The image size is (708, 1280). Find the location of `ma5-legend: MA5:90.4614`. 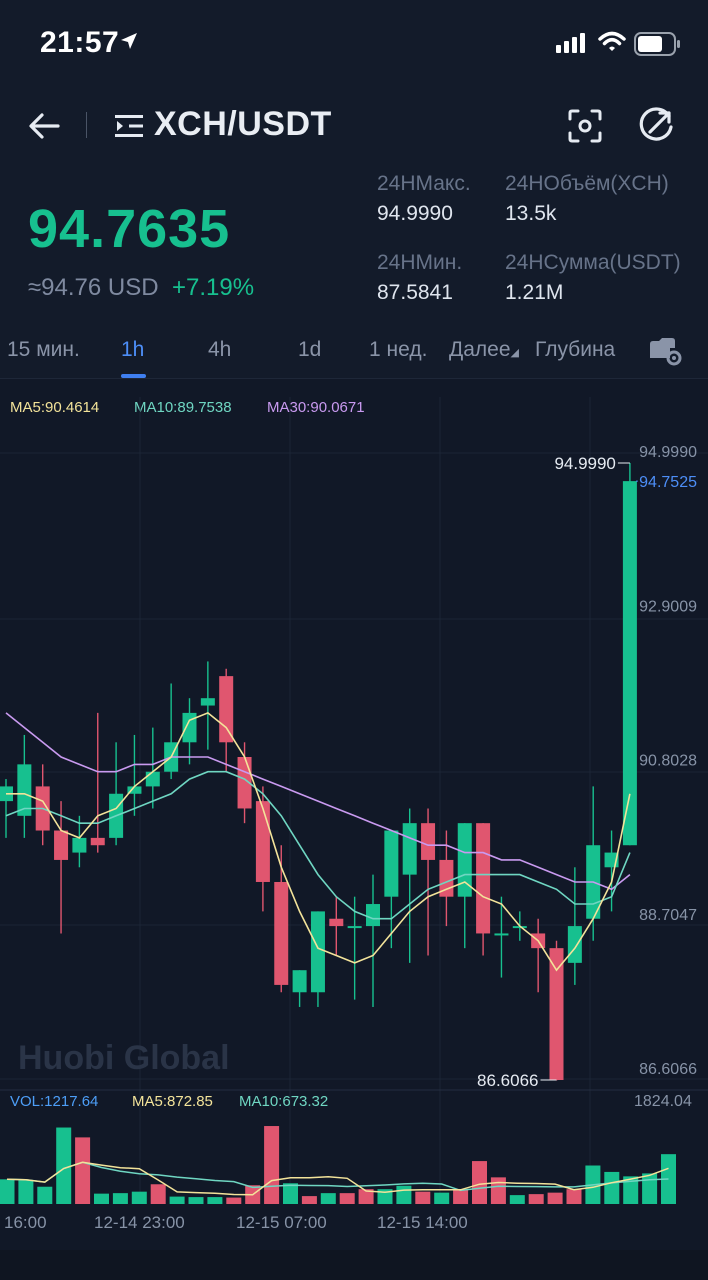

ma5-legend: MA5:90.4614 is located at coordinates (54, 407).